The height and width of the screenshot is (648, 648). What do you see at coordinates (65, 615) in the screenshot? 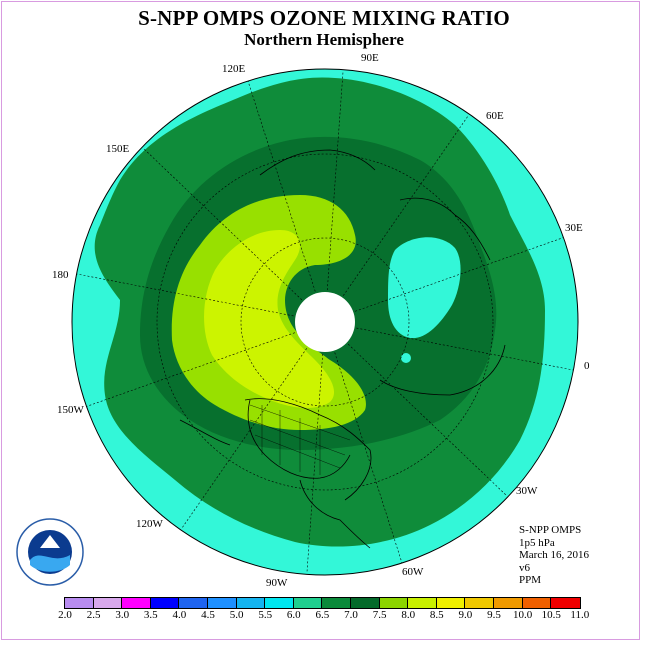
I see `colorbar-tick-label: 2.0` at bounding box center [65, 615].